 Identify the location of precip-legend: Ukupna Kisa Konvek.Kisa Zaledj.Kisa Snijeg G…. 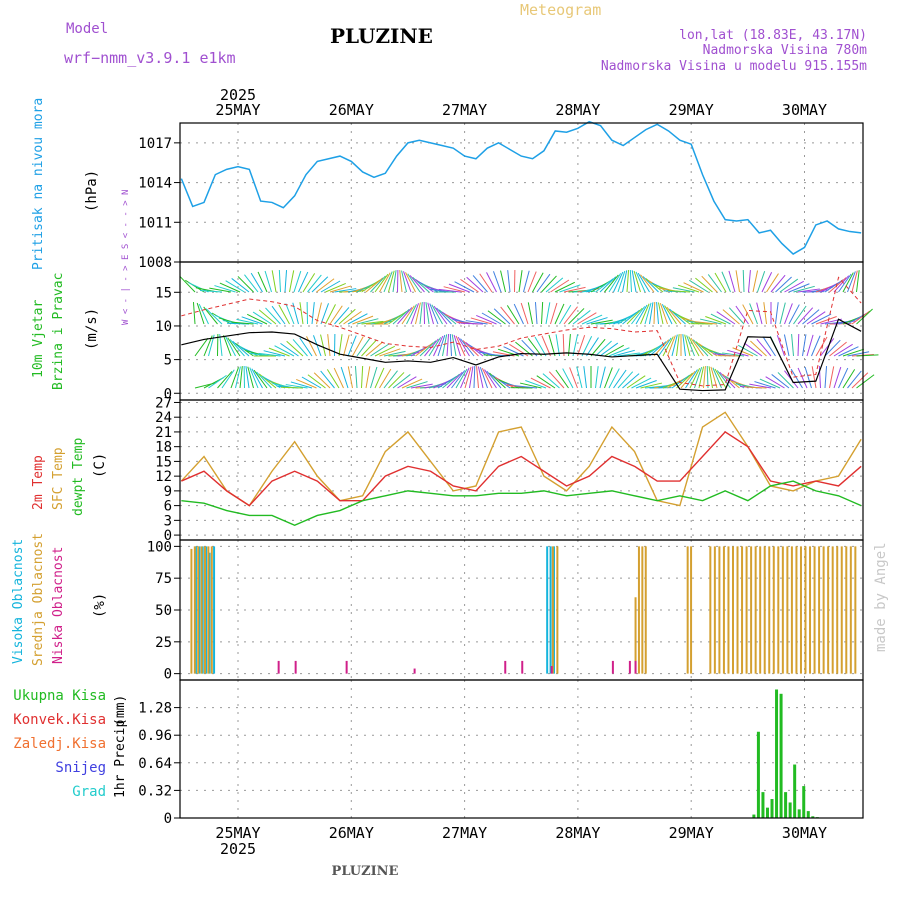
(59, 744).